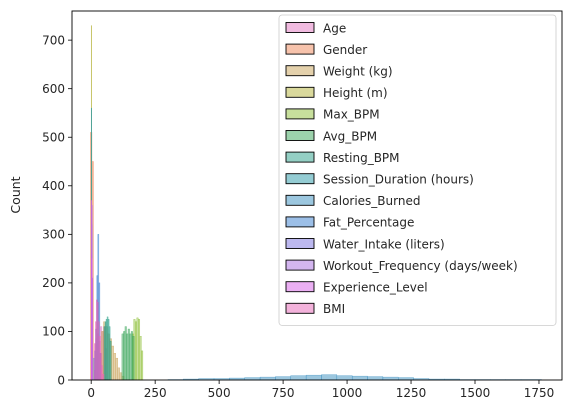 The image size is (571, 413). I want to click on y-tick-label-0: 0, so click(61, 380).